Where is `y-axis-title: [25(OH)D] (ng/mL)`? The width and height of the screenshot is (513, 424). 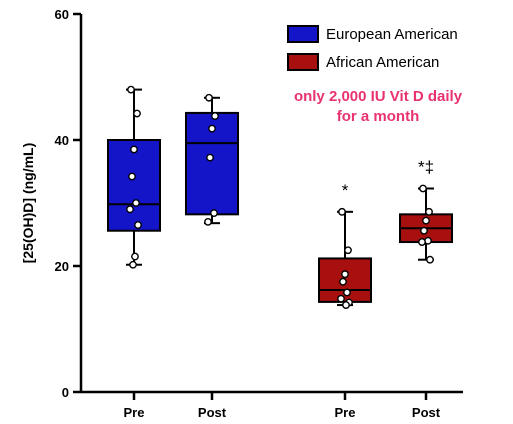 y-axis-title: [25(OH)D] (ng/mL) is located at coordinates (28, 203).